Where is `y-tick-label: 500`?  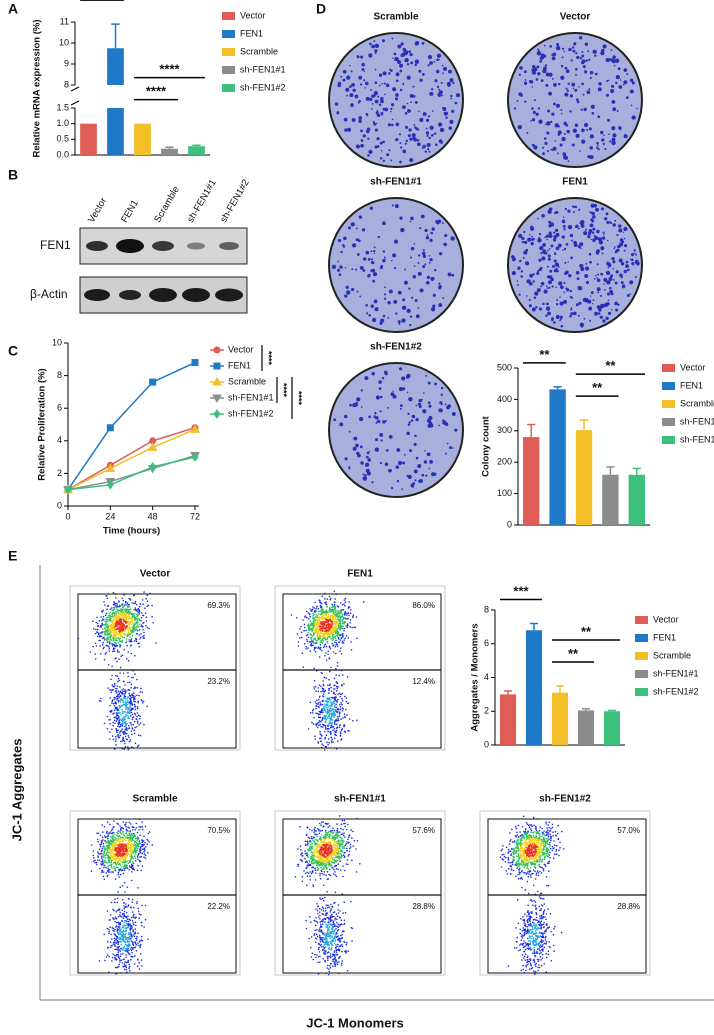 y-tick-label: 500 is located at coordinates (504, 367).